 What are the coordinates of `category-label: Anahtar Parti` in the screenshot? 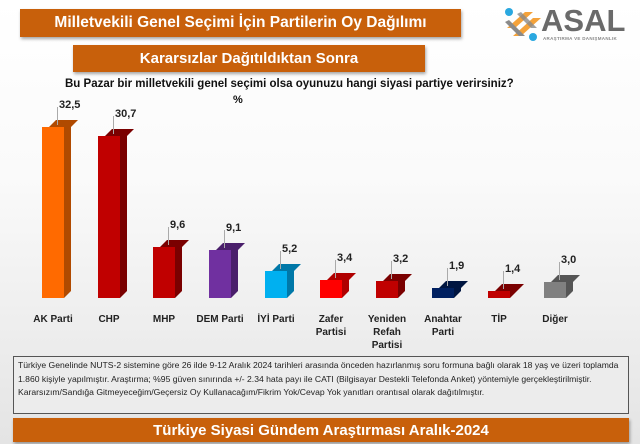 It's located at (443, 326).